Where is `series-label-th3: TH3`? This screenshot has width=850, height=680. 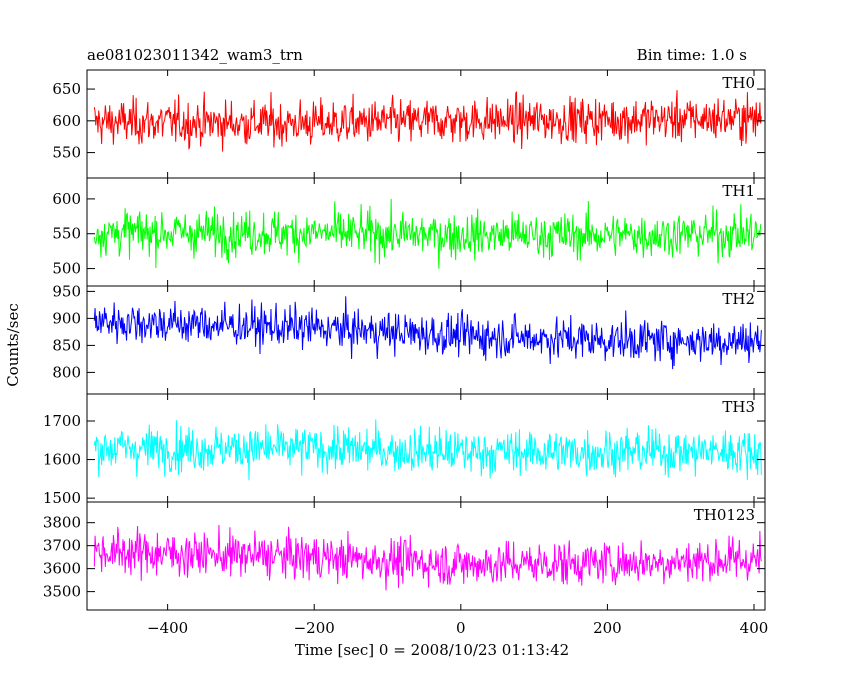
series-label-th3: TH3 is located at coordinates (738, 407).